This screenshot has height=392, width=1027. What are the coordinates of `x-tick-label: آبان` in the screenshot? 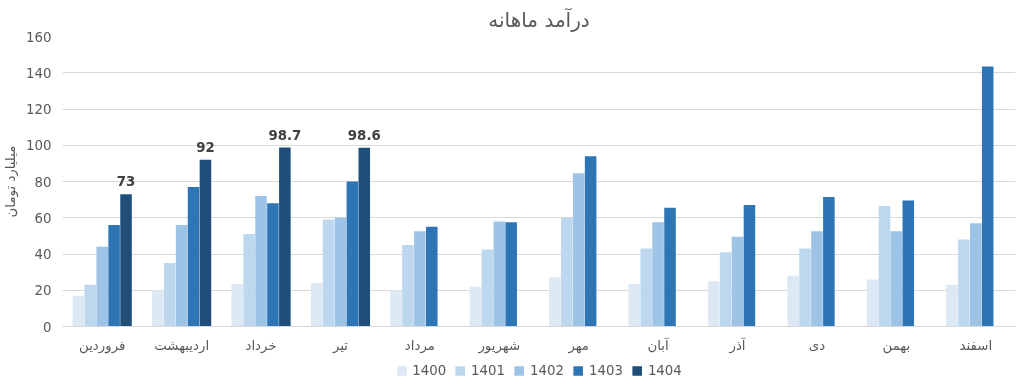 It's located at (659, 344).